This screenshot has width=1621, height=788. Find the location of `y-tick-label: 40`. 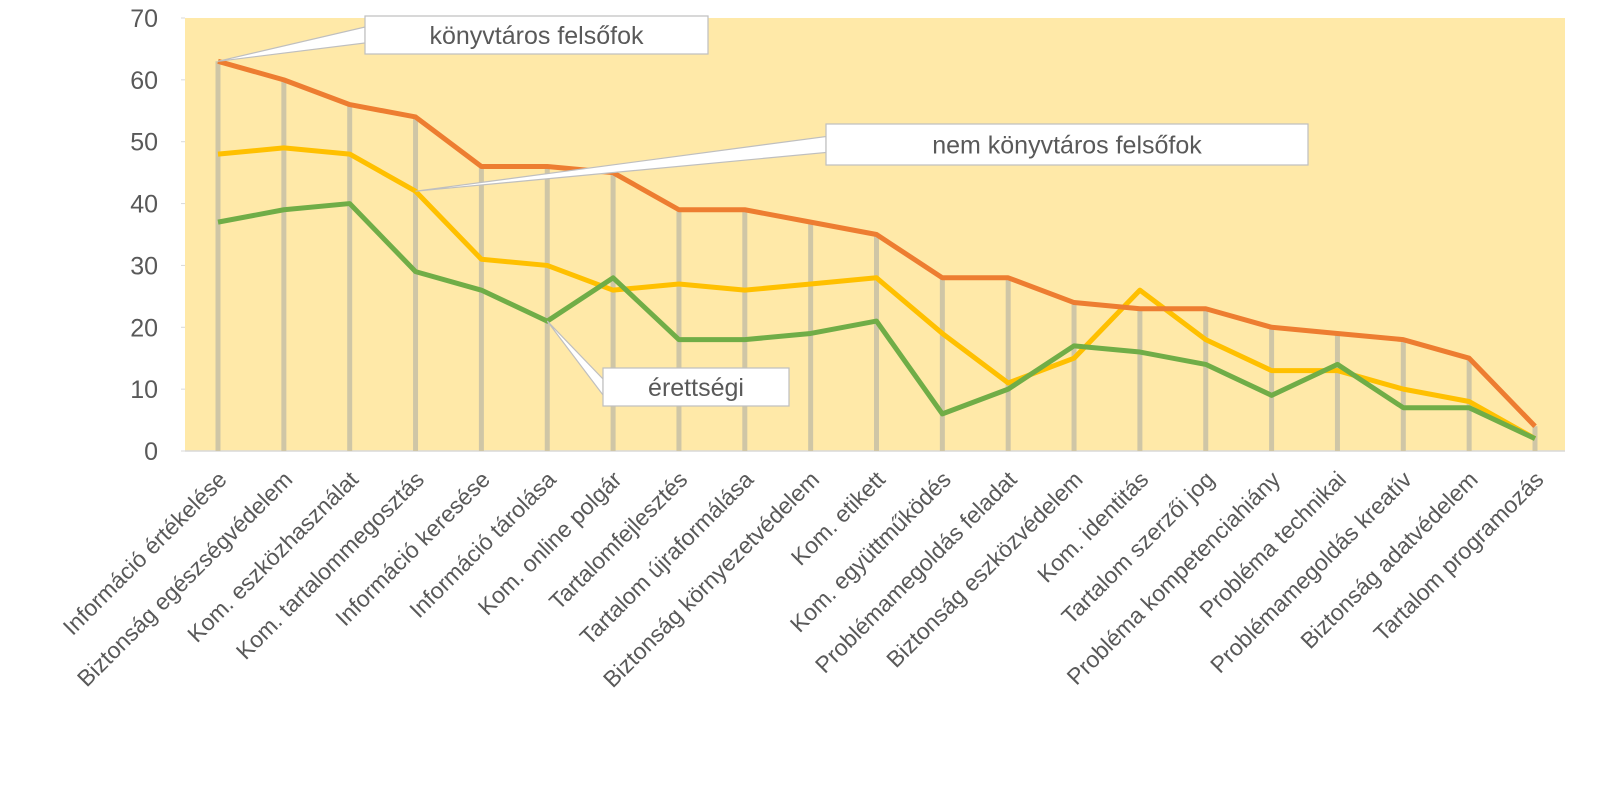

y-tick-label: 40 is located at coordinates (144, 205).